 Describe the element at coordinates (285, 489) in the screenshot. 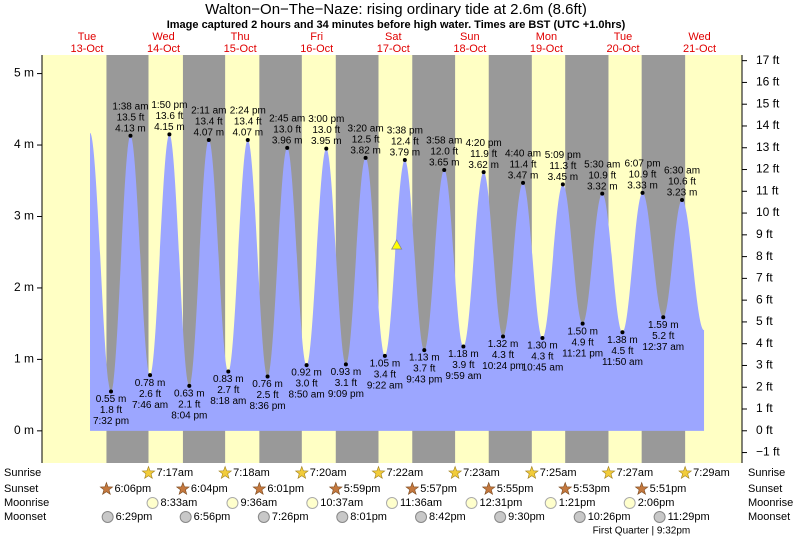

I see `sunset-label: 6:01pm` at that location.